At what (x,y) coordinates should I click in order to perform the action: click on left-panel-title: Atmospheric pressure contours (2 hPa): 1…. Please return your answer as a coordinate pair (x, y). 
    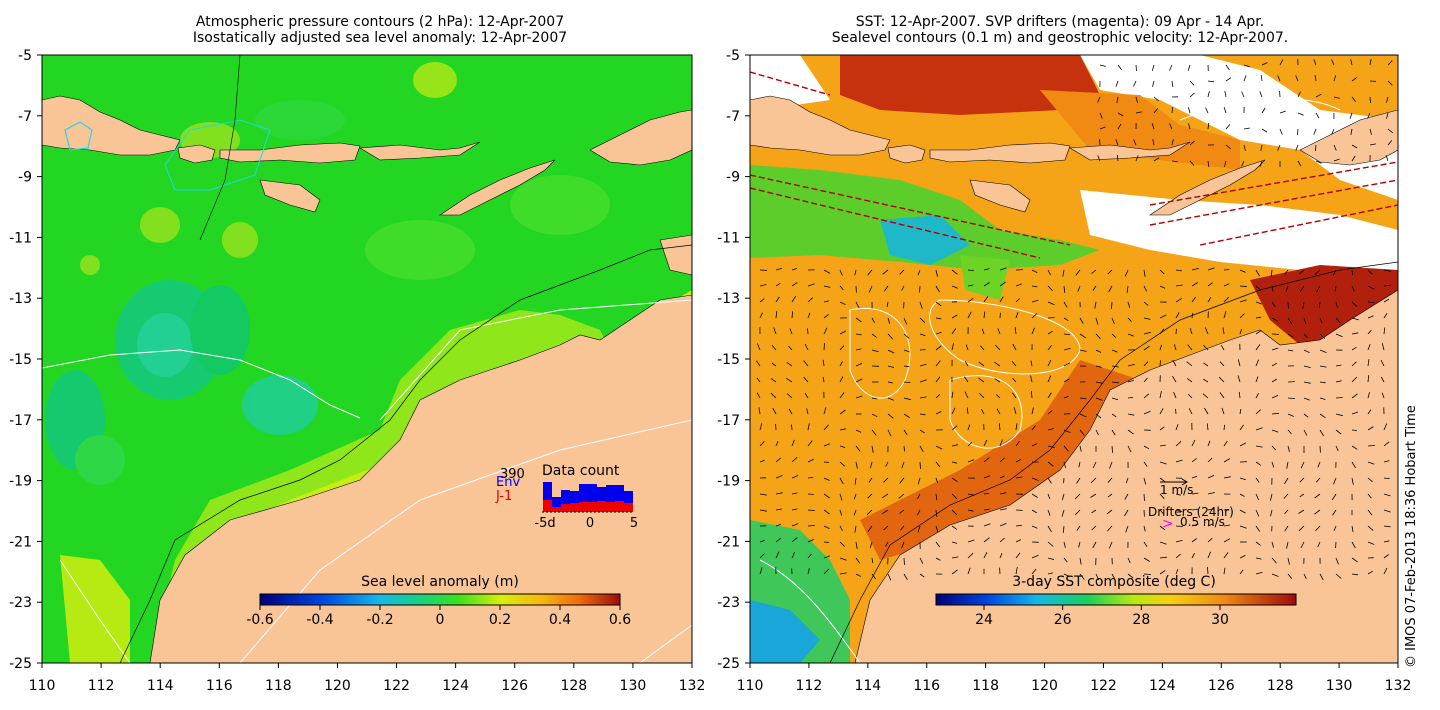
    Looking at the image, I should click on (380, 30).